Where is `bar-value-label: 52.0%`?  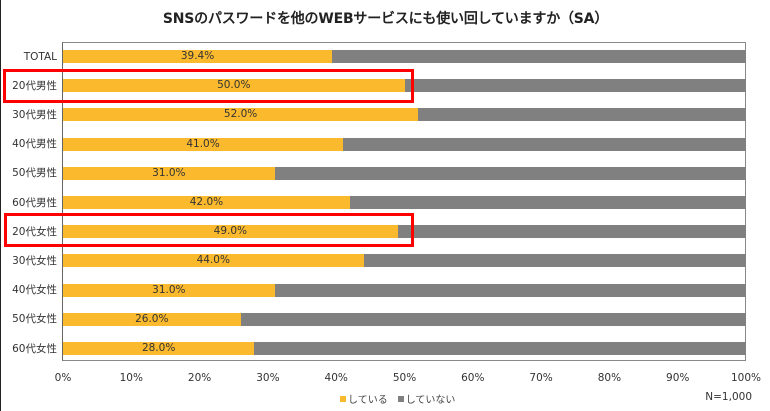
bar-value-label: 52.0% is located at coordinates (240, 114).